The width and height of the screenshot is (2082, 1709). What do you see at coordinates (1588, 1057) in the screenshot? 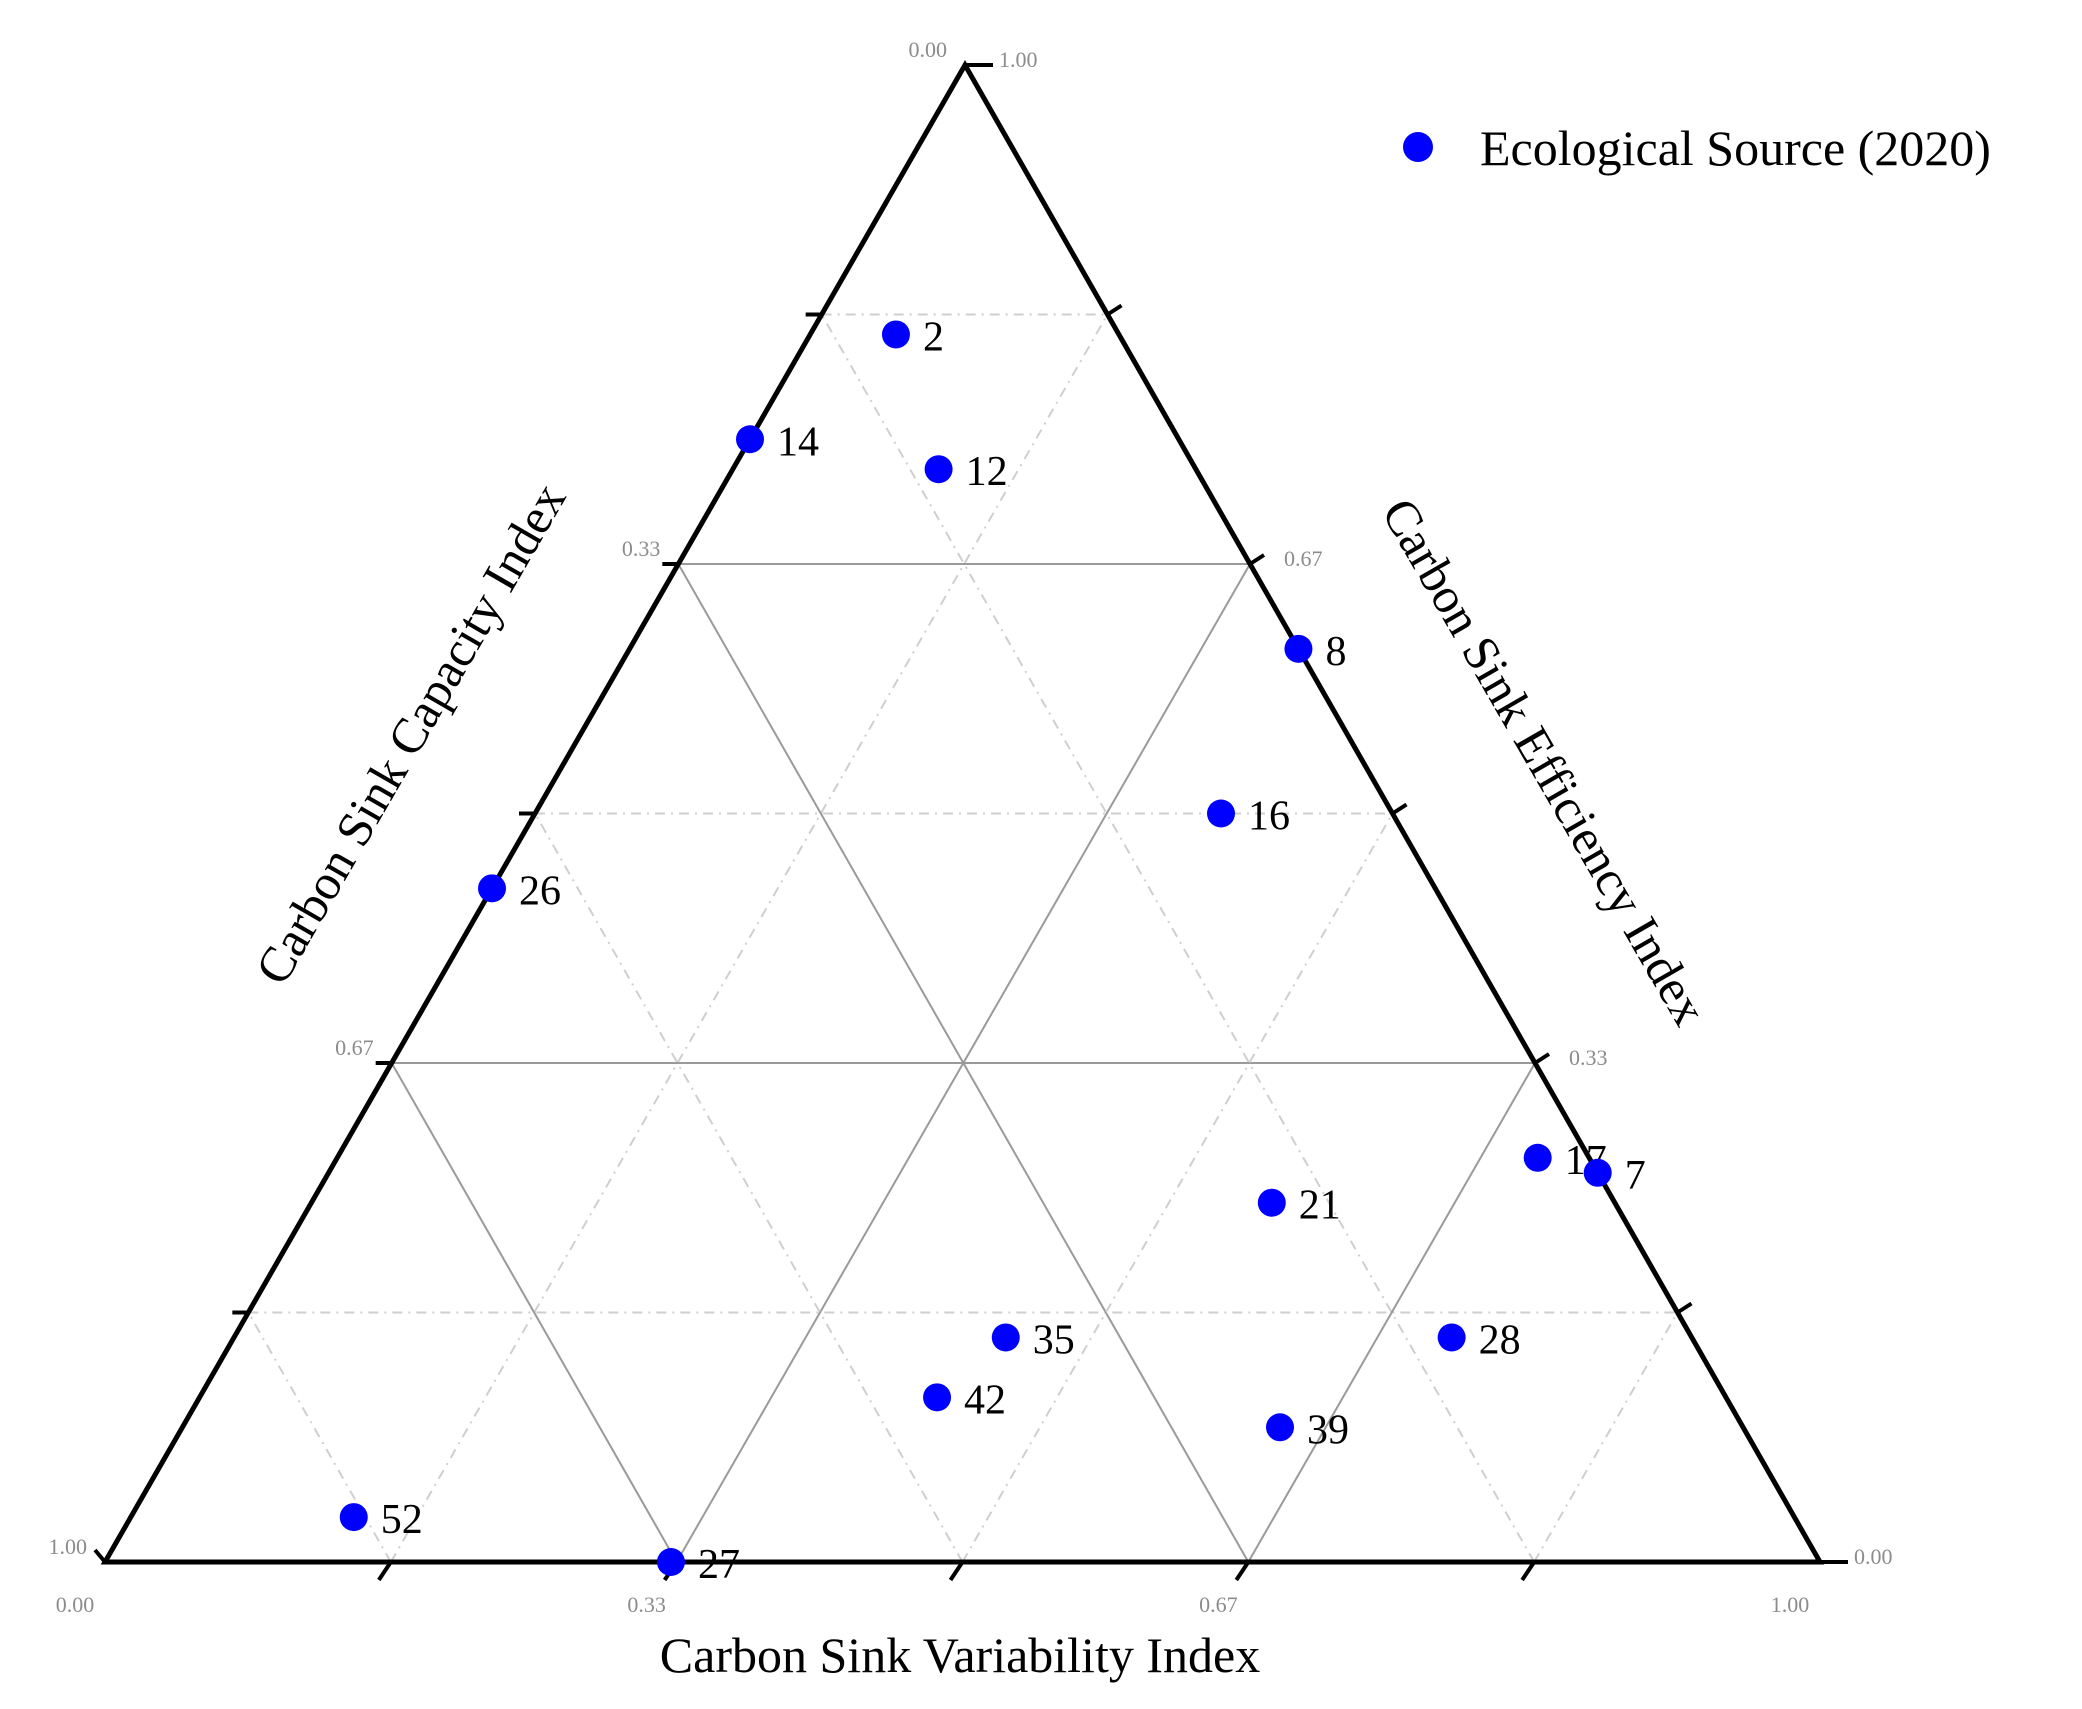
I see `right-tick-label: 0.33` at bounding box center [1588, 1057].